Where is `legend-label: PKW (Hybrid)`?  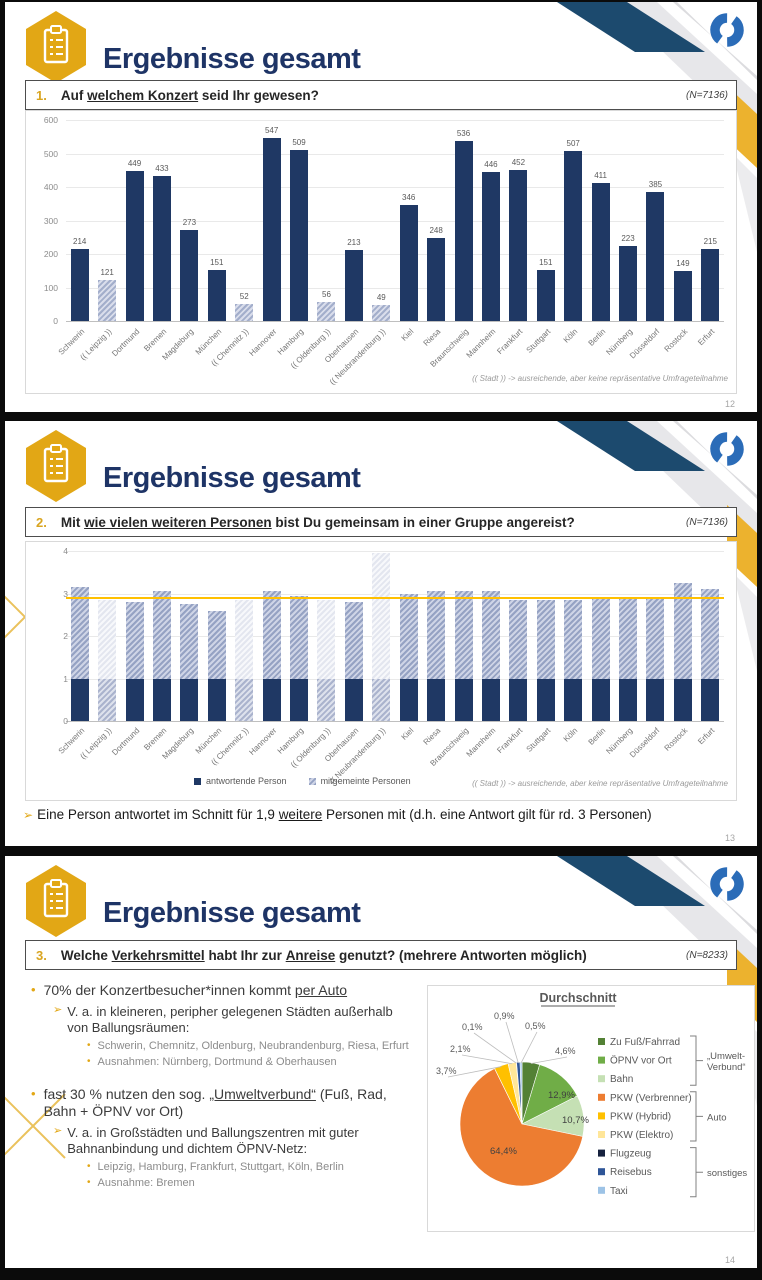
legend-label: PKW (Hybrid) is located at coordinates (640, 1116).